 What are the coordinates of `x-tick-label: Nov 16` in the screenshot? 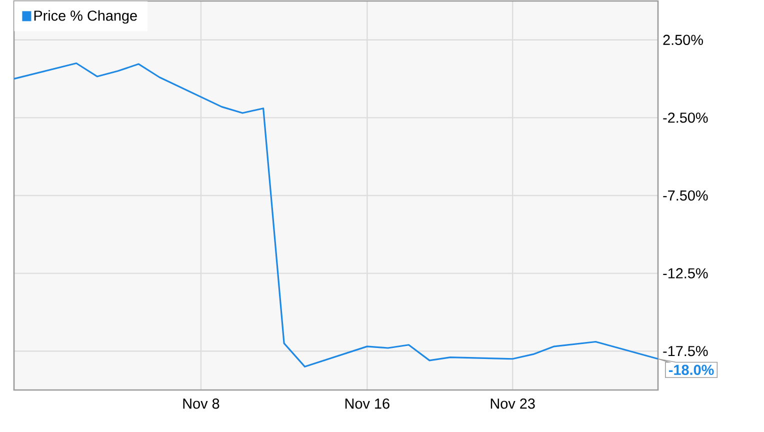 It's located at (367, 403).